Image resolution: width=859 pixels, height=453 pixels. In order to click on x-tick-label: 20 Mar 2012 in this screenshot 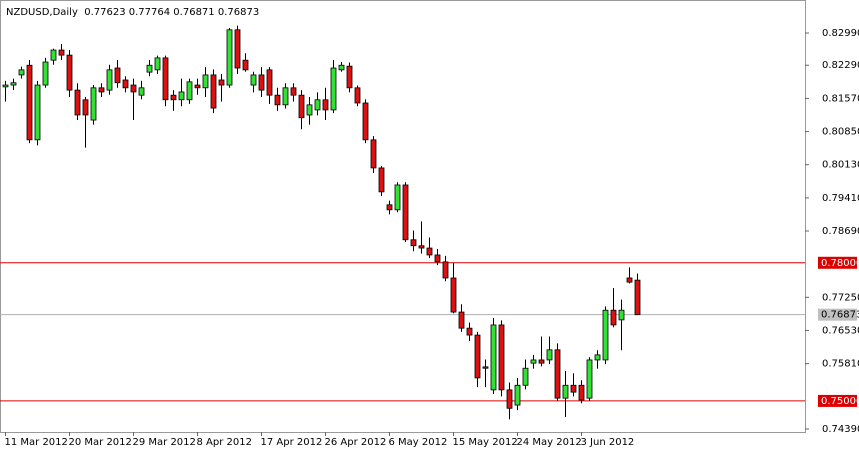, I will do `click(100, 442)`.